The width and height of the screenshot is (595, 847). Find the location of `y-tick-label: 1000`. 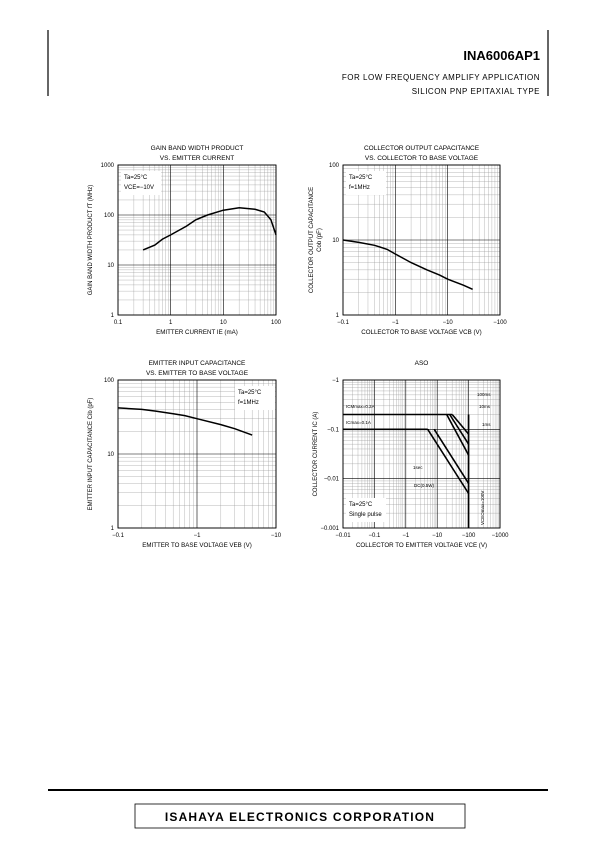

y-tick-label: 1000 is located at coordinates (108, 166).